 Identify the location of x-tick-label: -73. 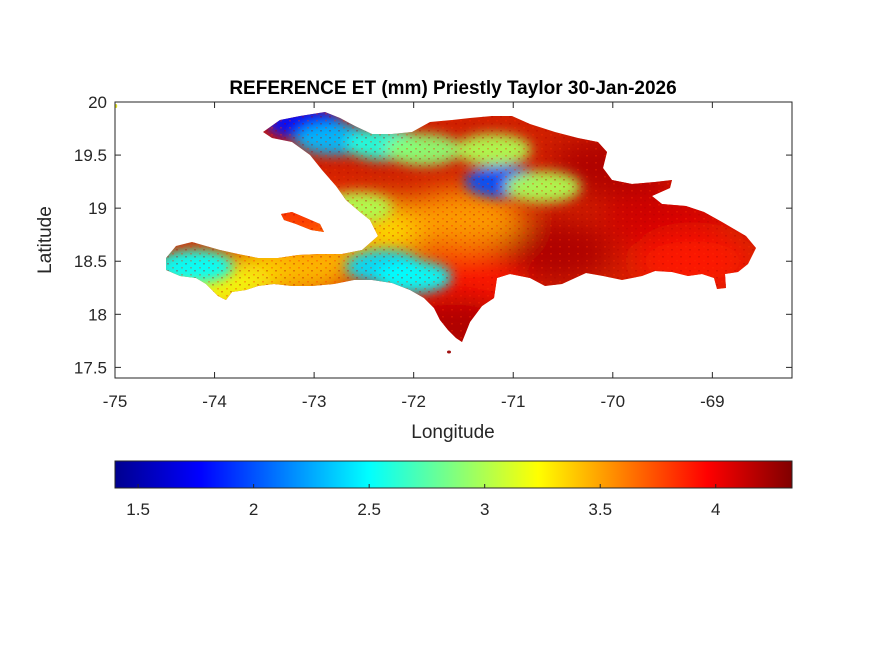
(314, 401).